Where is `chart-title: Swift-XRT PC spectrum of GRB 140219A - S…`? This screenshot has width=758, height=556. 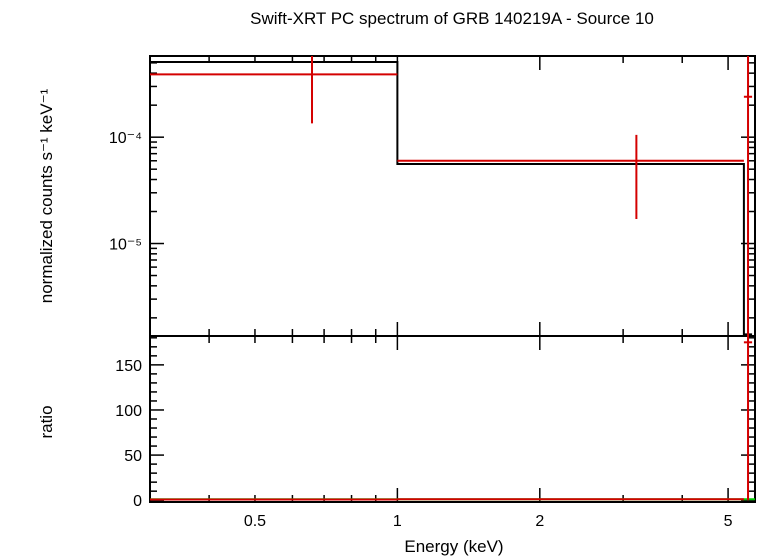
chart-title: Swift-XRT PC spectrum of GRB 140219A - S… is located at coordinates (452, 18).